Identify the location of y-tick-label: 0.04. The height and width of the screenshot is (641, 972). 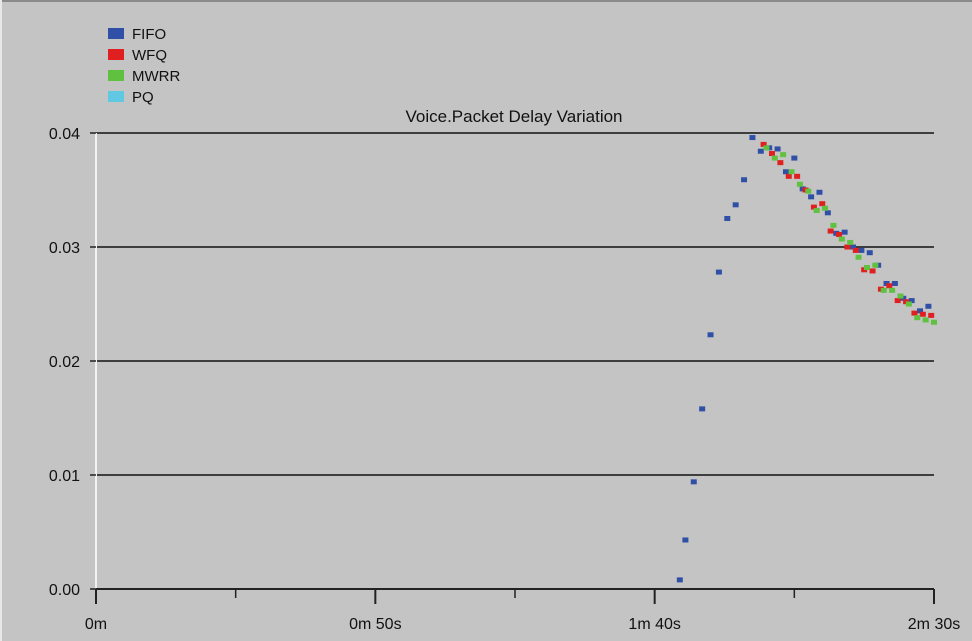
(64, 134).